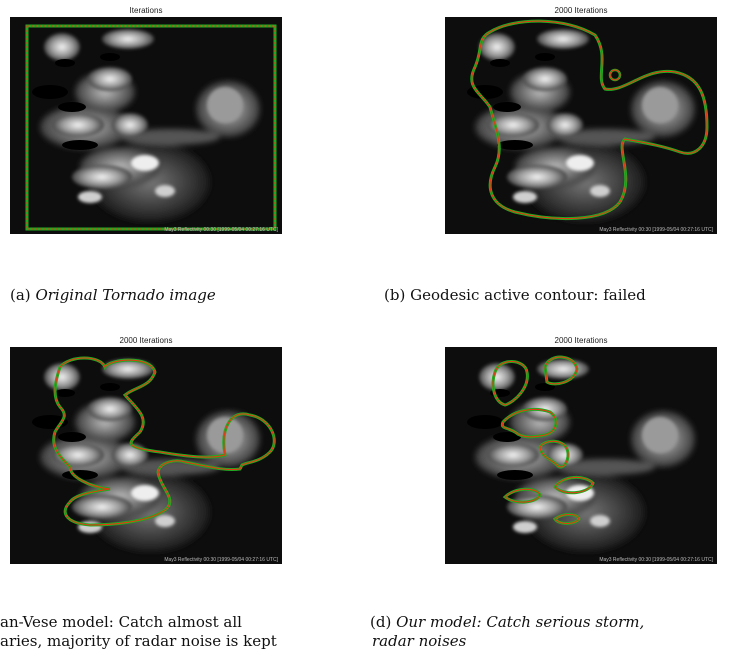 The width and height of the screenshot is (753, 667). I want to click on caption-a-label: (a), so click(20, 295).